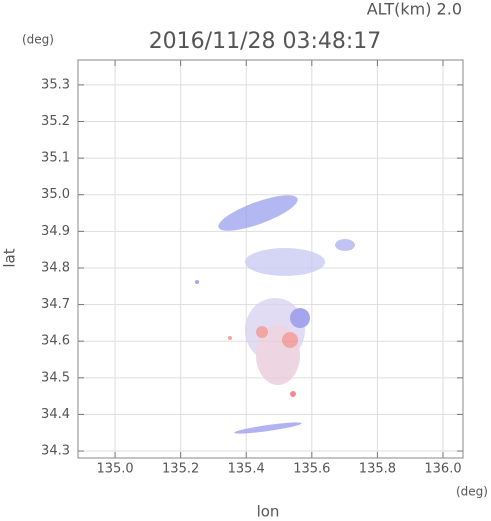  Describe the element at coordinates (55, 231) in the screenshot. I see `y-tick-label: 34.9` at that location.